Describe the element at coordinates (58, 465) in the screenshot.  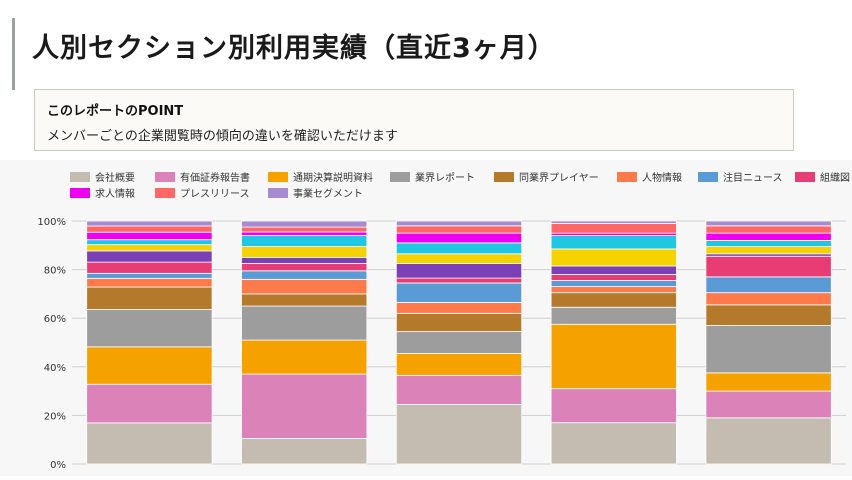
I see `y-tick-label: 0%` at that location.